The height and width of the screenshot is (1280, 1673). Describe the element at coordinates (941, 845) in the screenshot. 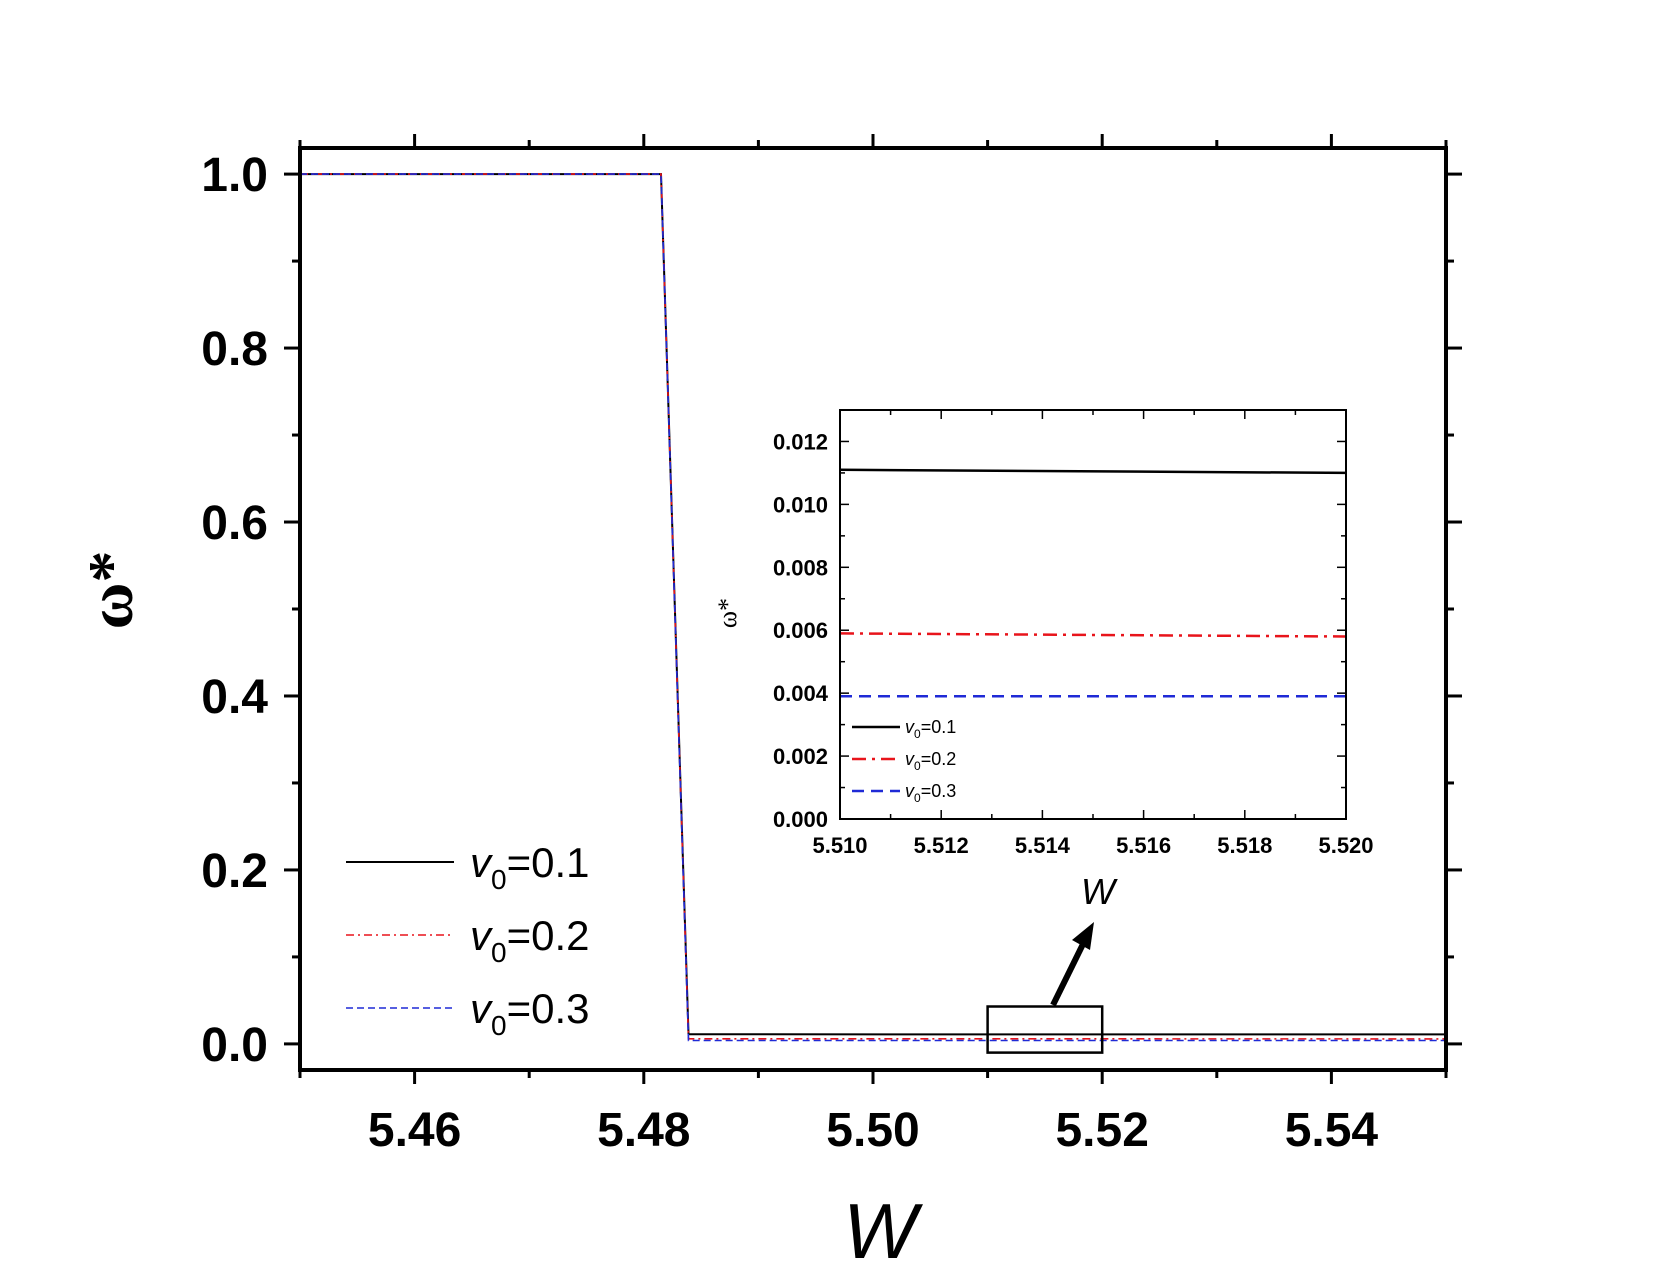

I see `inset-x-tick-label: 5.512` at that location.